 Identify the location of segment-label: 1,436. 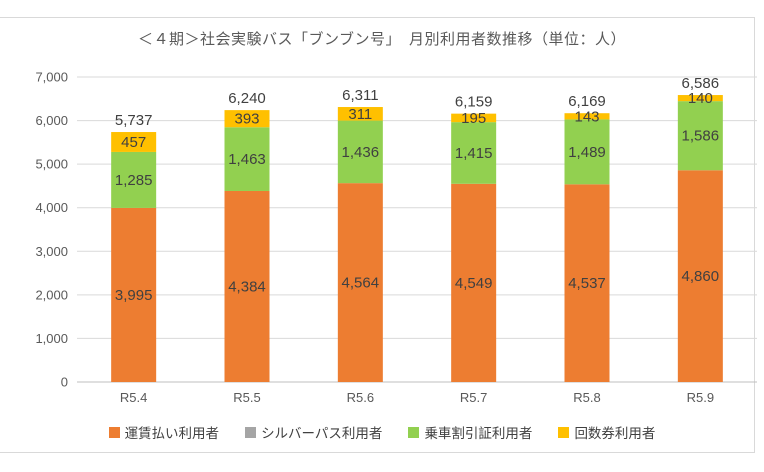
(361, 152).